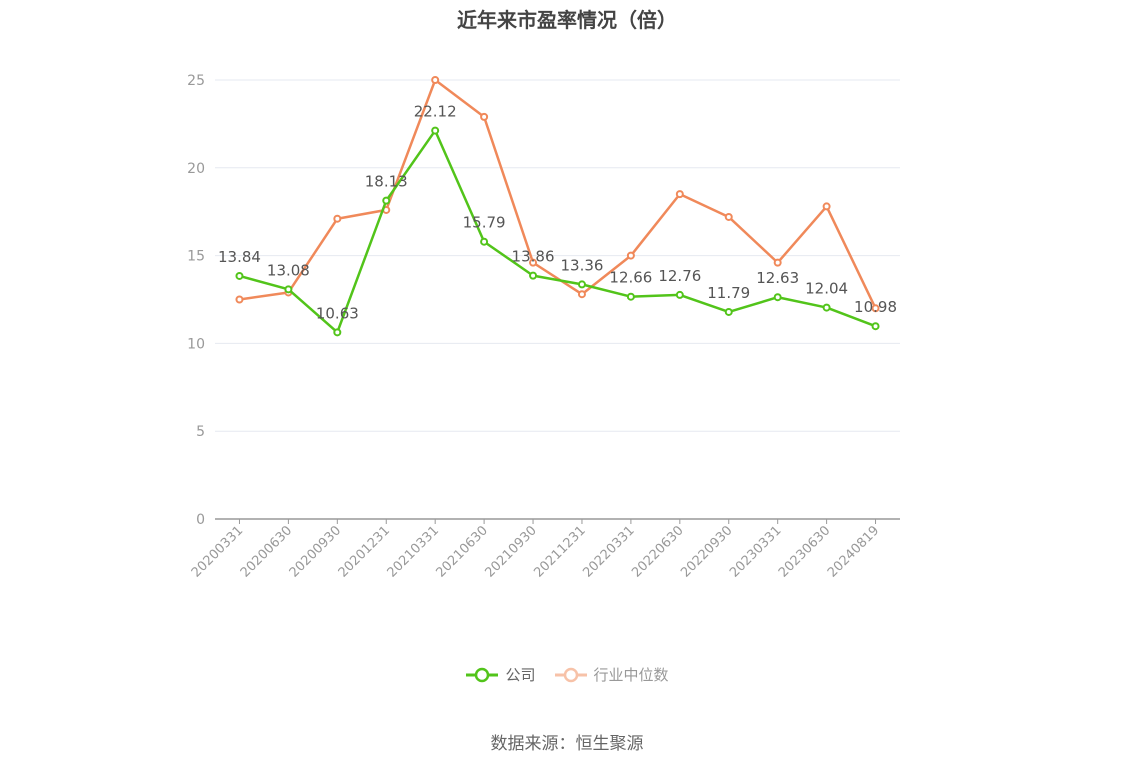 The height and width of the screenshot is (766, 1134). I want to click on x-tick-label: 20220630, so click(657, 551).